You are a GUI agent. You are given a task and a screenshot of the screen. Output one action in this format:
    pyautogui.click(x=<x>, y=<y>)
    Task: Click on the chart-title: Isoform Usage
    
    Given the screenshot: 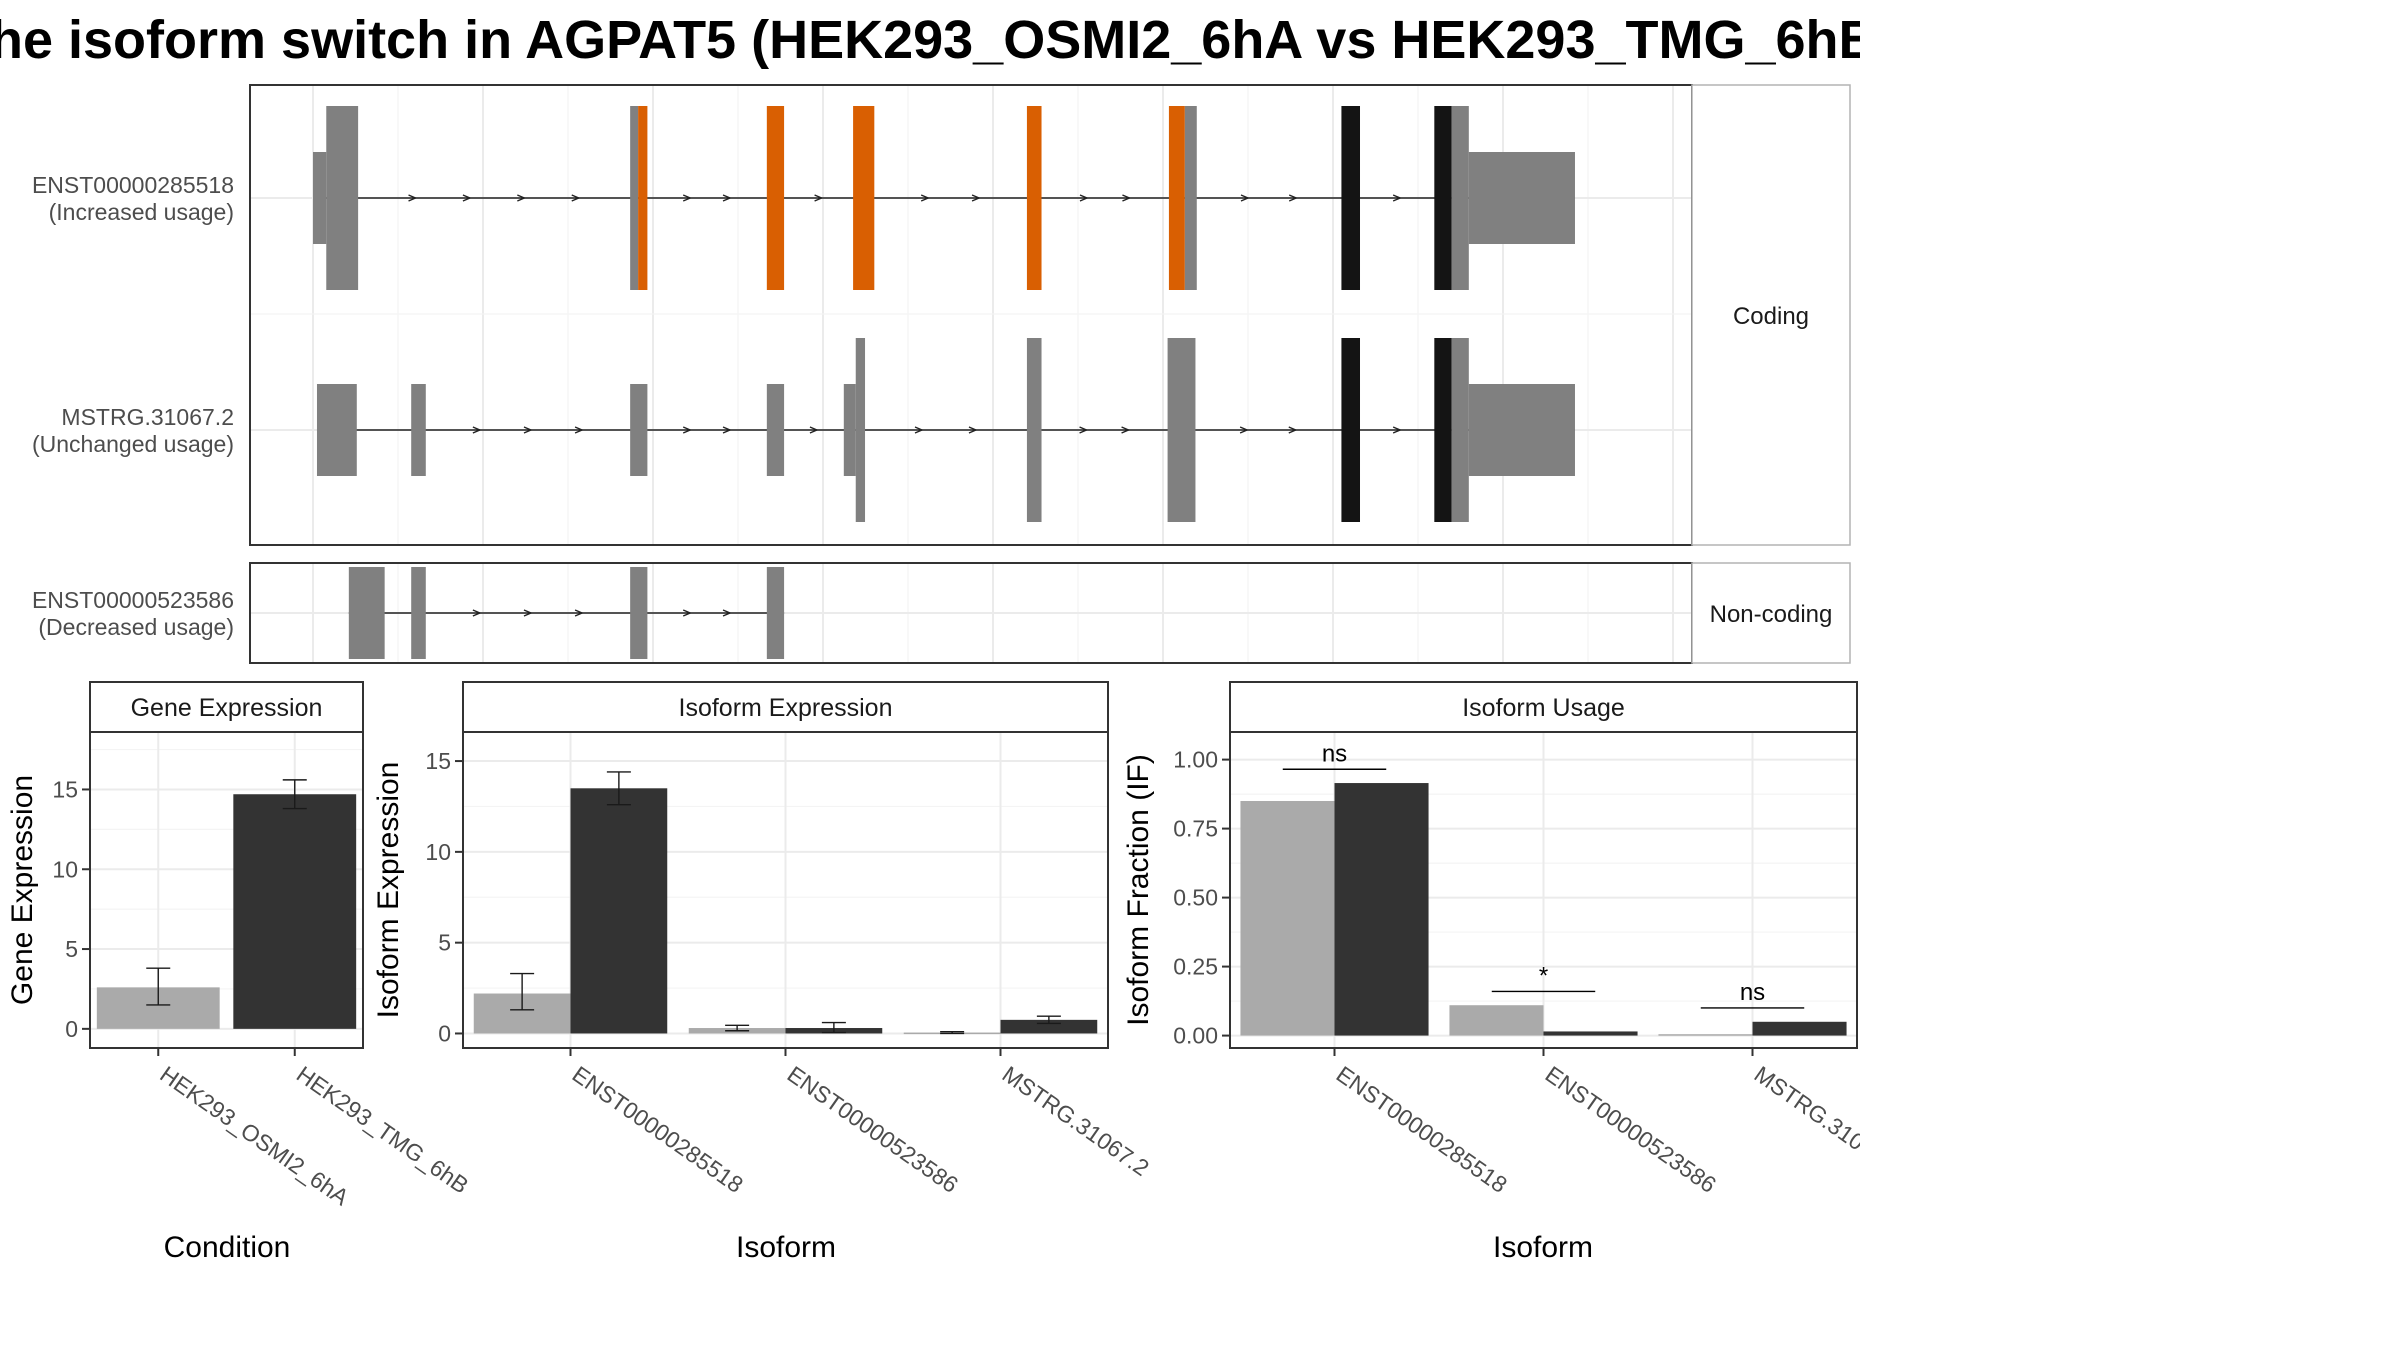 What is the action you would take?
    pyautogui.click(x=1543, y=708)
    